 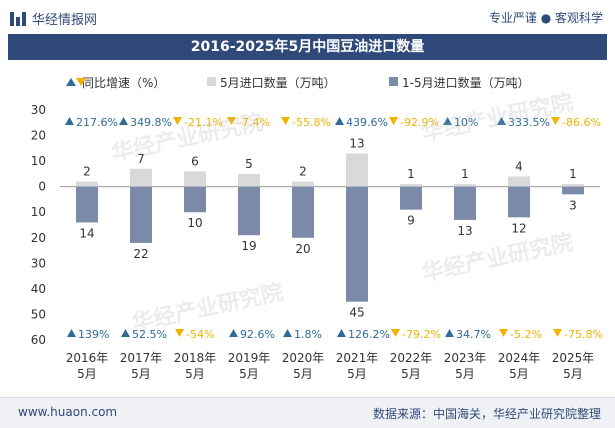 I want to click on growth-label-monthly: -7.4%, so click(x=254, y=122).